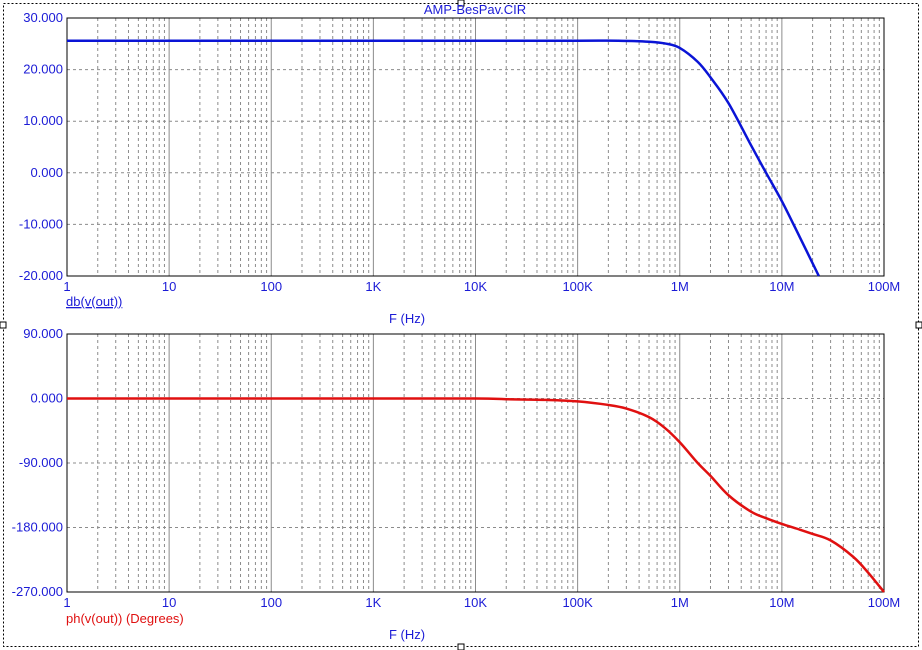 This screenshot has height=650, width=922. What do you see at coordinates (3, 325) in the screenshot?
I see `resize-handle-left` at bounding box center [3, 325].